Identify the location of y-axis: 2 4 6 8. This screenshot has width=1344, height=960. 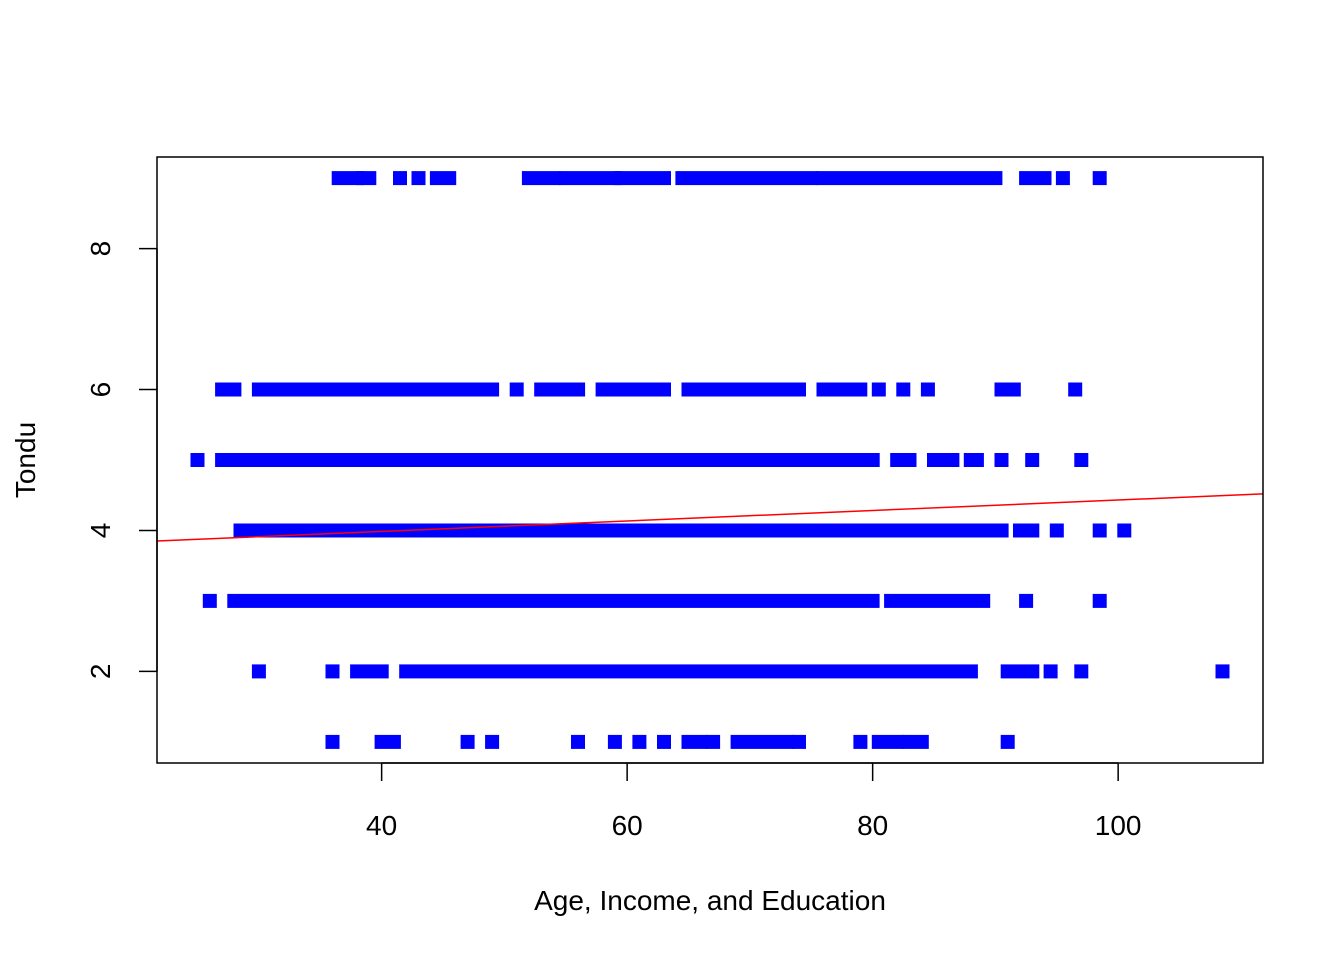
(121, 460).